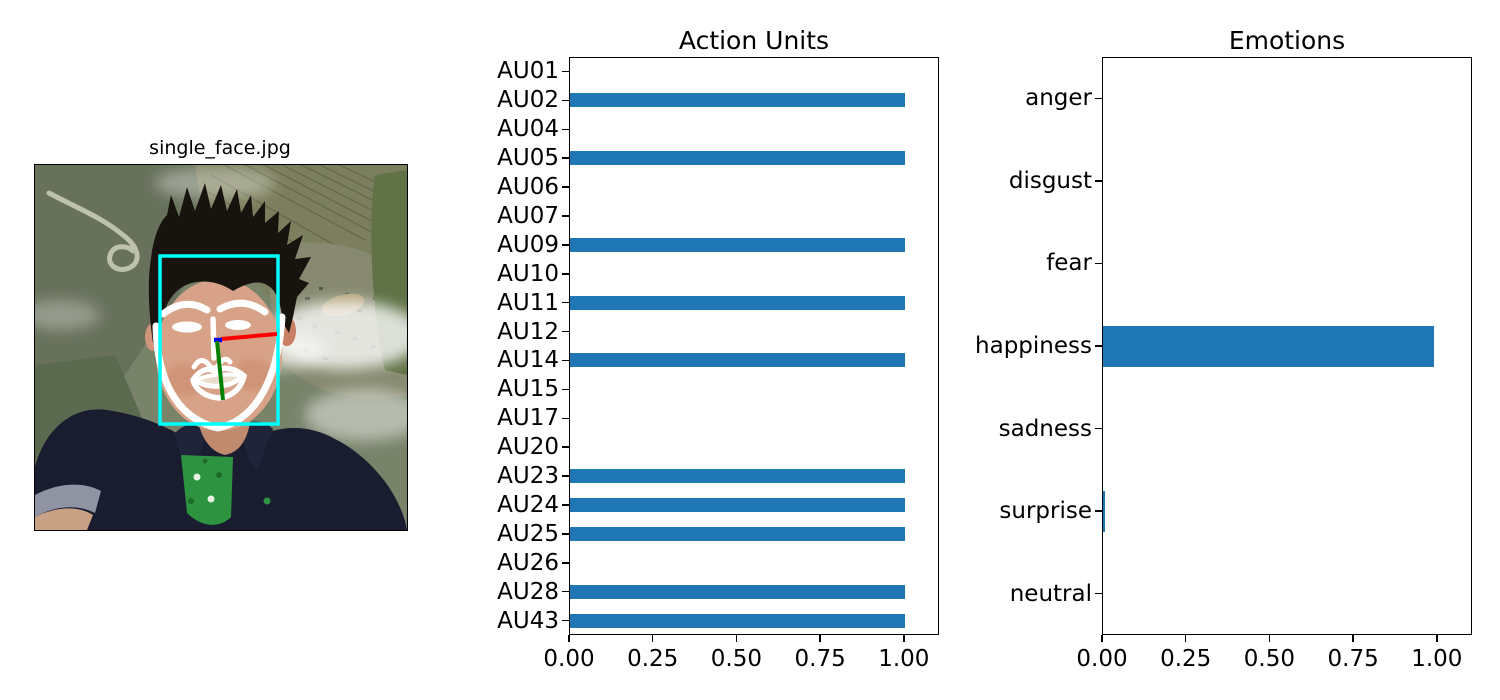 This screenshot has width=1500, height=700. I want to click on mouth-inner-lower, so click(219, 381).